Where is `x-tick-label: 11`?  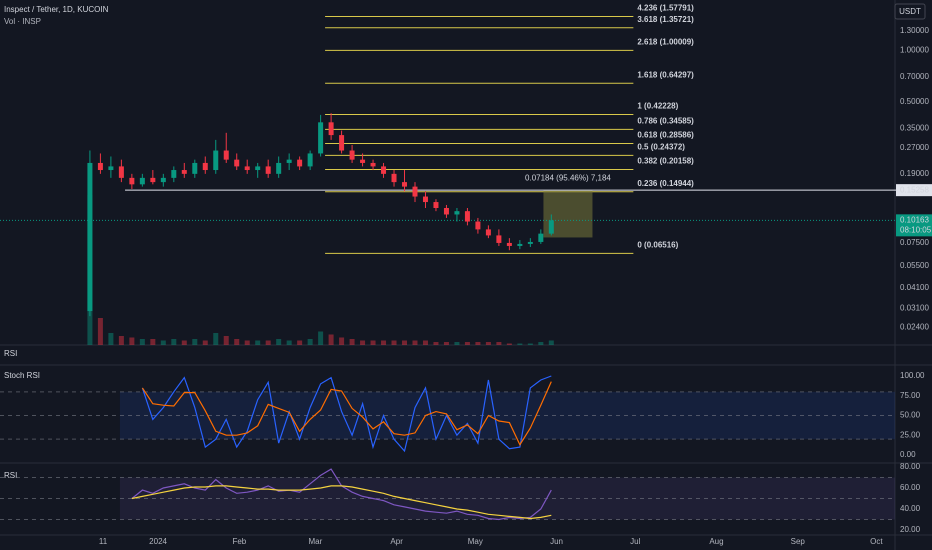
x-tick-label: 11 is located at coordinates (103, 541).